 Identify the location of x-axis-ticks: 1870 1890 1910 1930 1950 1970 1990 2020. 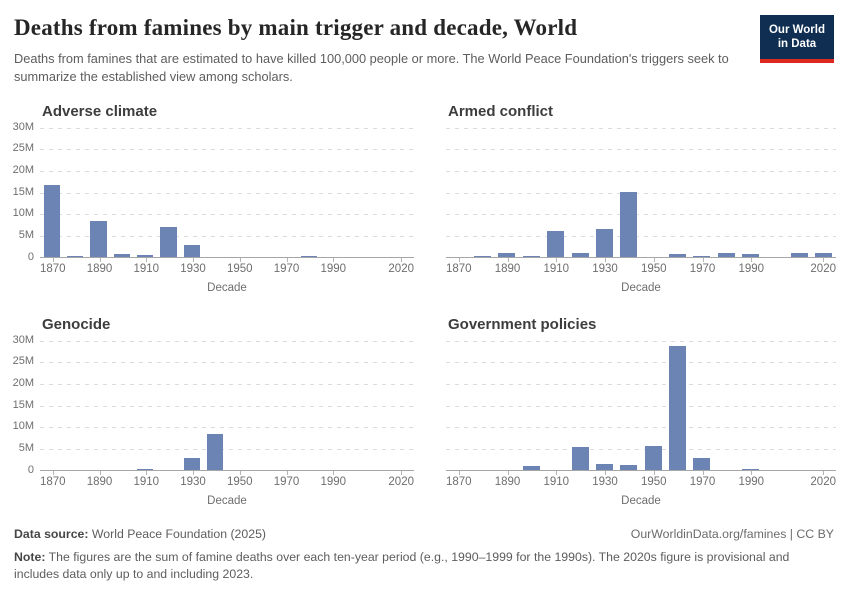
(641, 268).